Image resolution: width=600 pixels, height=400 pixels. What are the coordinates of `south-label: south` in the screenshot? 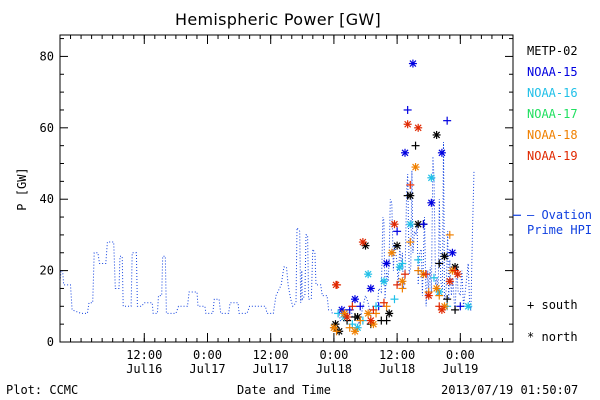 It's located at (559, 305).